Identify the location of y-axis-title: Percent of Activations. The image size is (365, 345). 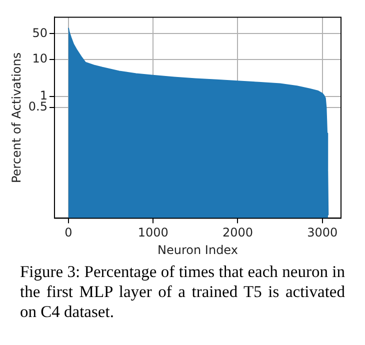
(16, 118).